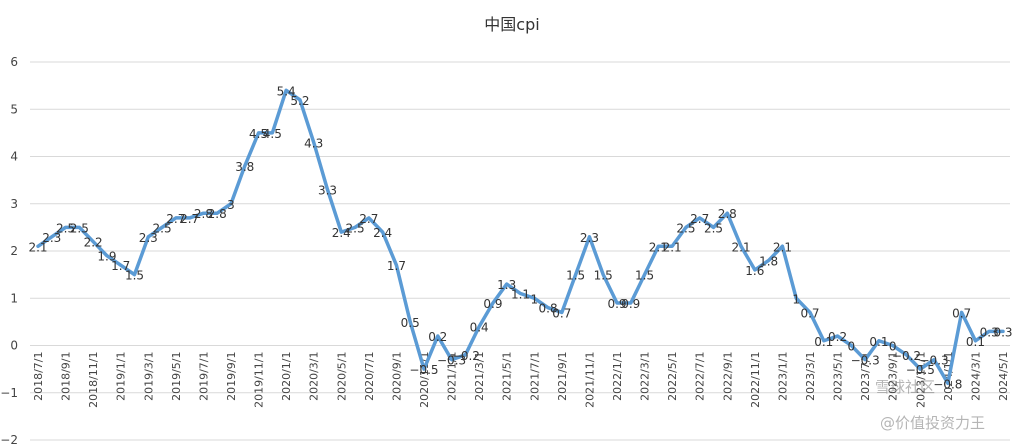 The width and height of the screenshot is (1024, 447). I want to click on y-tick-label: 0, so click(14, 346).